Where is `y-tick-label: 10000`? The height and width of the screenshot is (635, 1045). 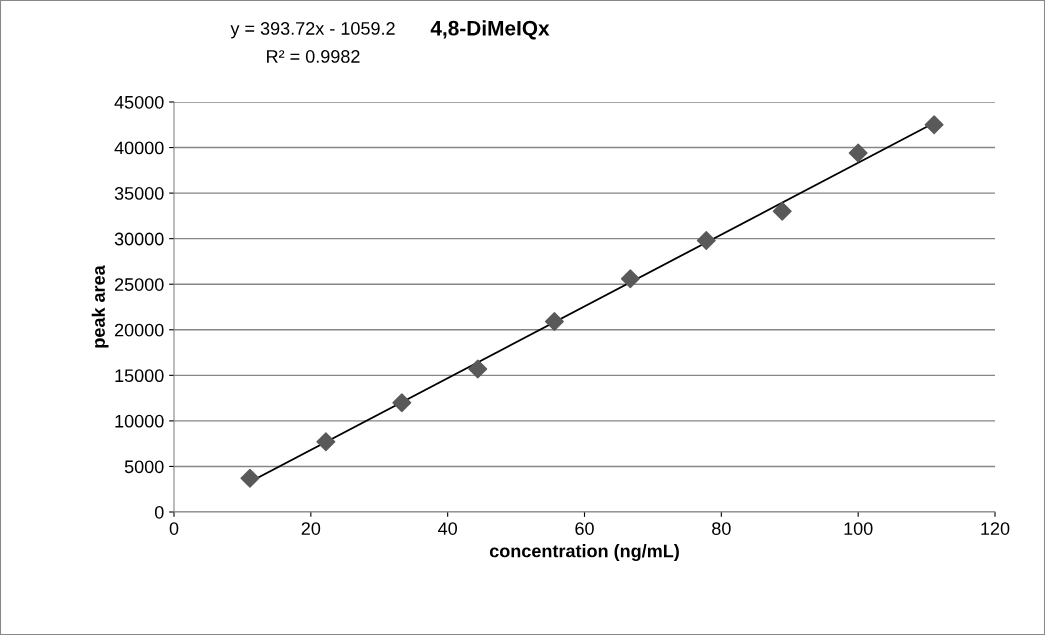 y-tick-label: 10000 is located at coordinates (139, 421).